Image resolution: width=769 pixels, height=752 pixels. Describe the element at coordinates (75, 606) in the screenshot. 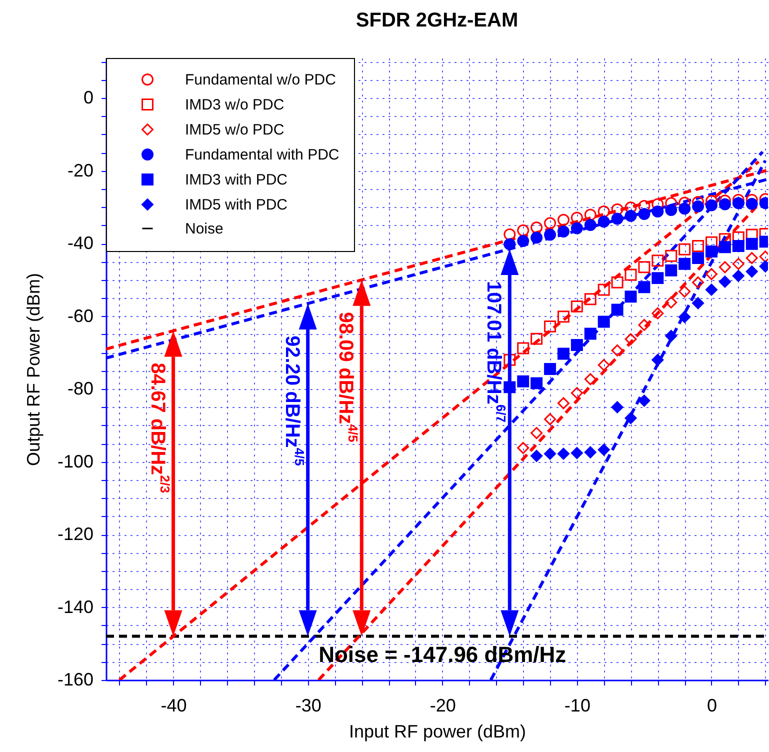

I see `y-tick-label: -140` at that location.